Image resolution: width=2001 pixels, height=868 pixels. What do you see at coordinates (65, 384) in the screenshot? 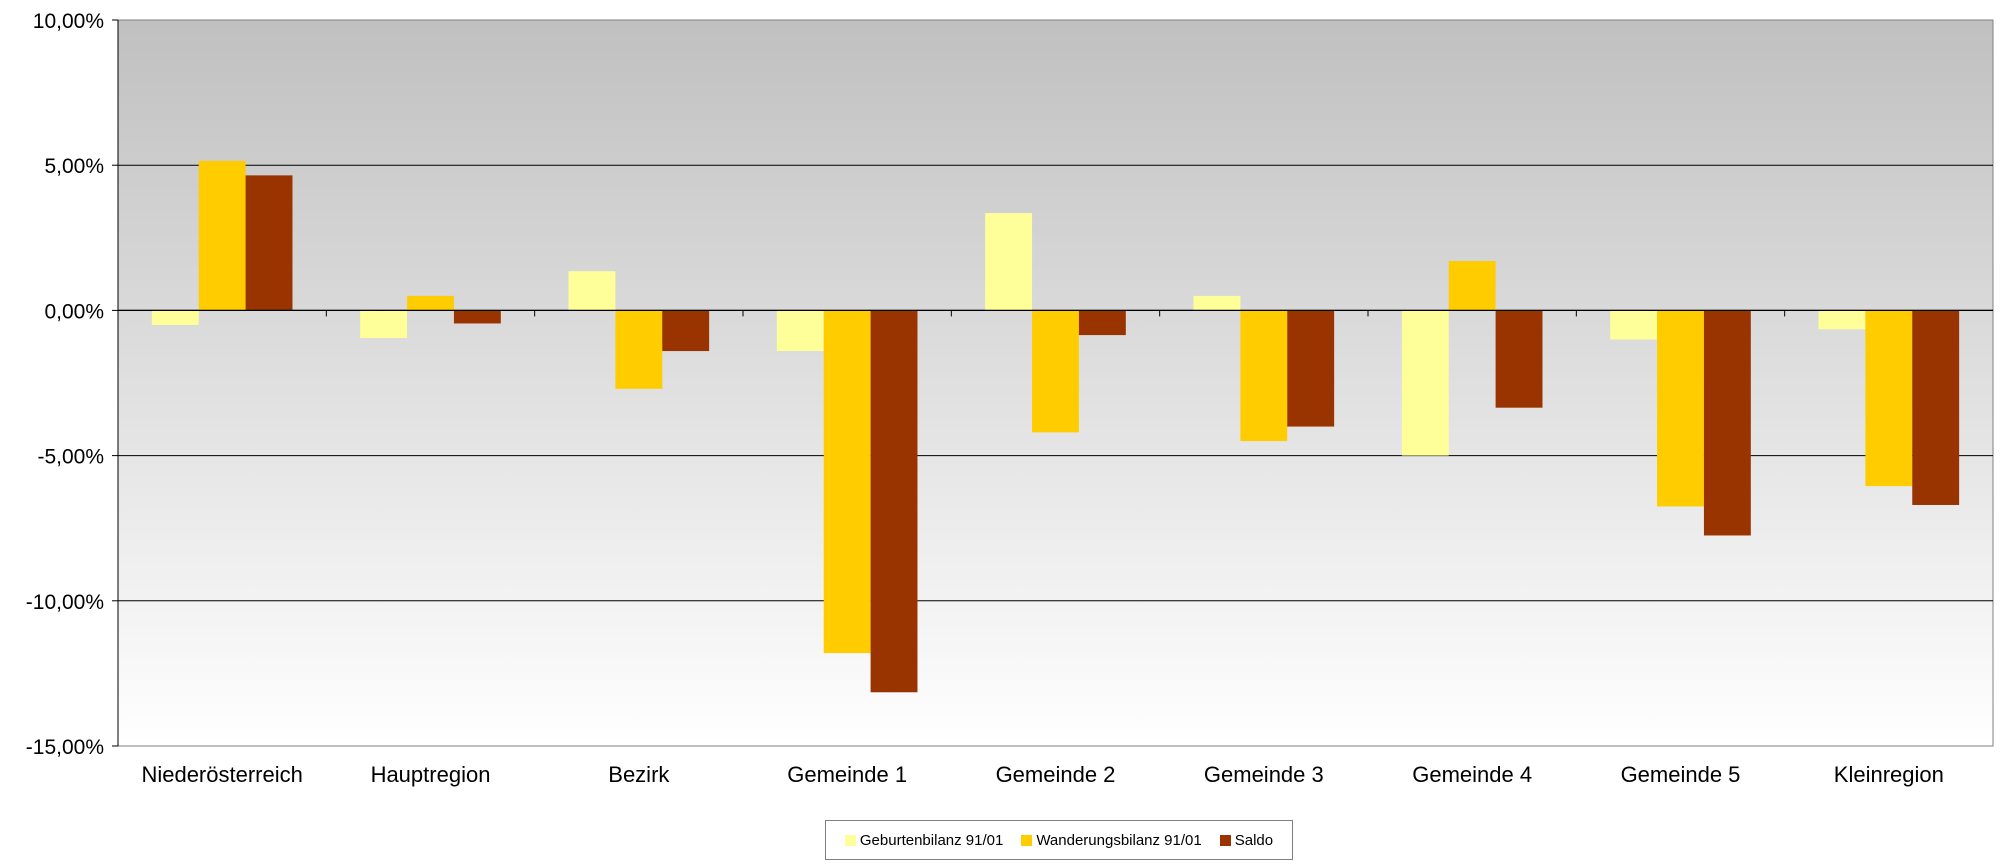
I see `y-tick-labels: 10,00% 5,00% 0,00% -5,00% -10,00% -15,00%` at bounding box center [65, 384].